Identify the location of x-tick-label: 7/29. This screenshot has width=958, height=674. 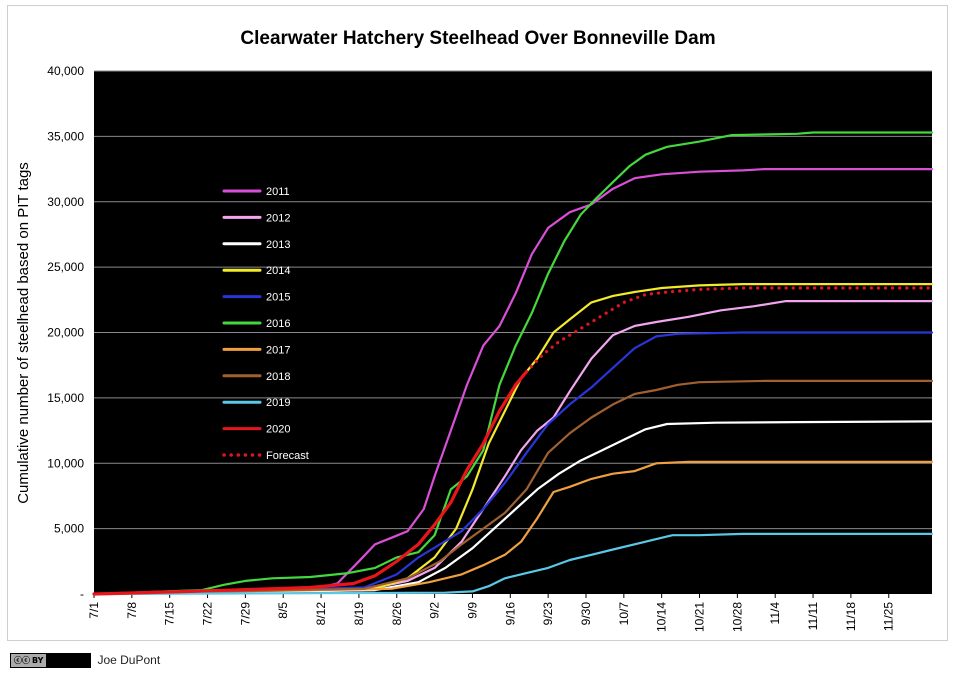
(245, 614).